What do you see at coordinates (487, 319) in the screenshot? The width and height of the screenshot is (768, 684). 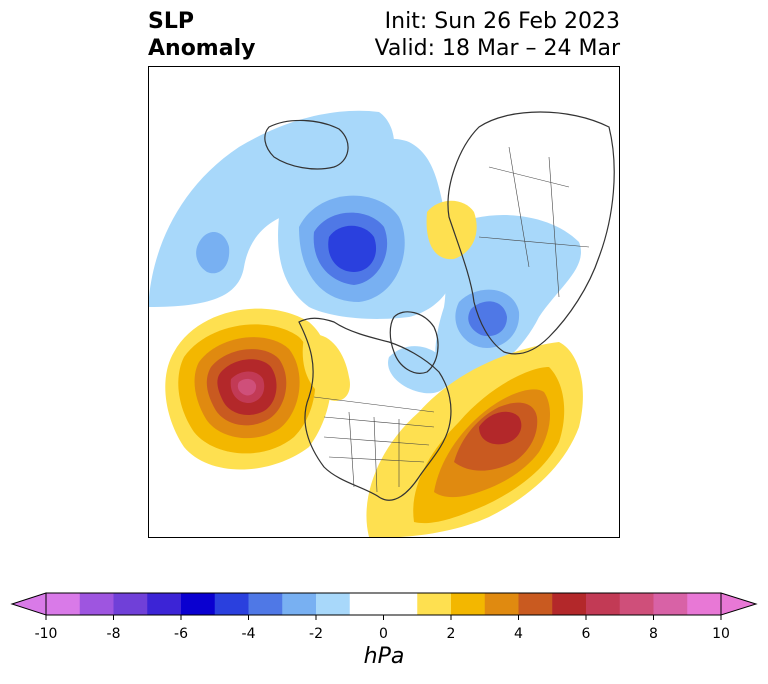 I see `anomaly-center-scandinavia-core` at bounding box center [487, 319].